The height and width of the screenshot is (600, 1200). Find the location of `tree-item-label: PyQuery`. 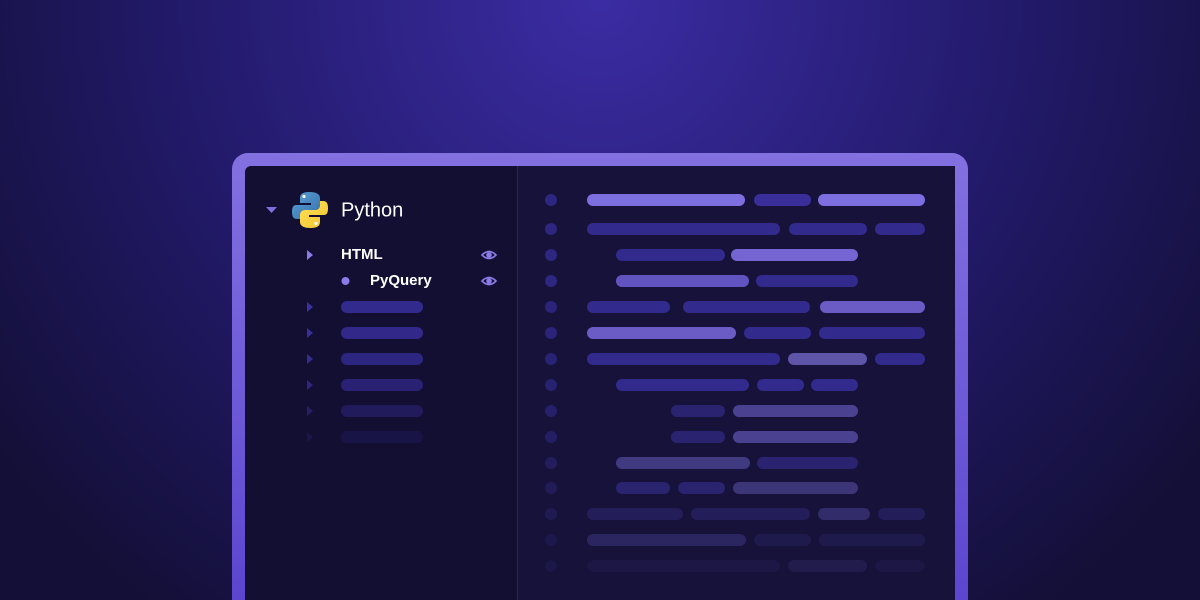

tree-item-label: PyQuery is located at coordinates (401, 280).